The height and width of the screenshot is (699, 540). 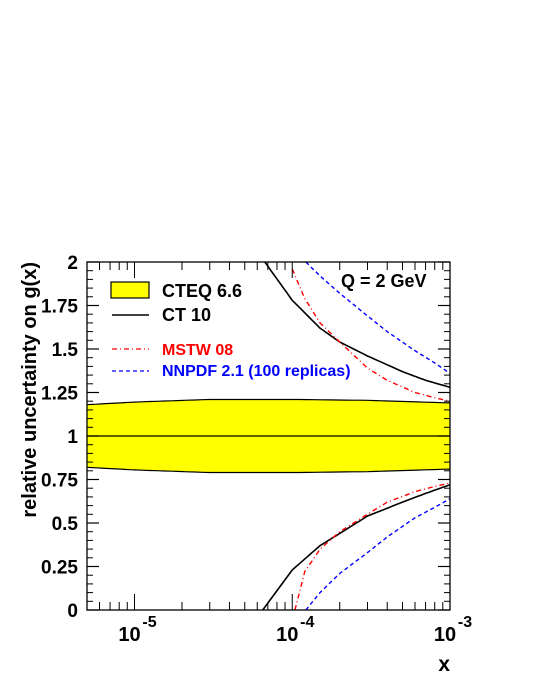 I want to click on y-tick-label-3: 0.75, so click(x=59, y=481).